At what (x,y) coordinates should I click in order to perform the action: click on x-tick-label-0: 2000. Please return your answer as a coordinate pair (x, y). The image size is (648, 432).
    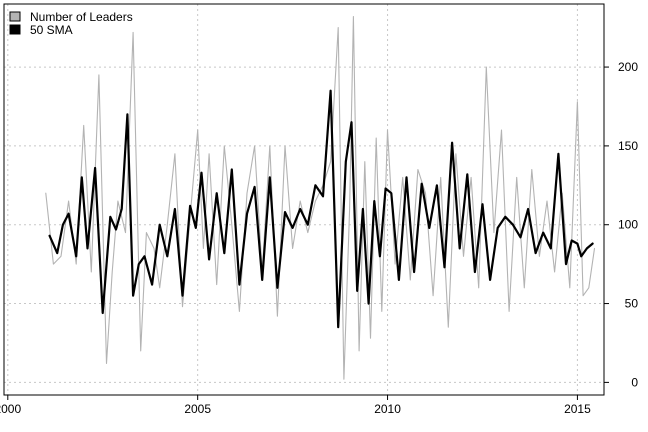
    Looking at the image, I should click on (10, 409).